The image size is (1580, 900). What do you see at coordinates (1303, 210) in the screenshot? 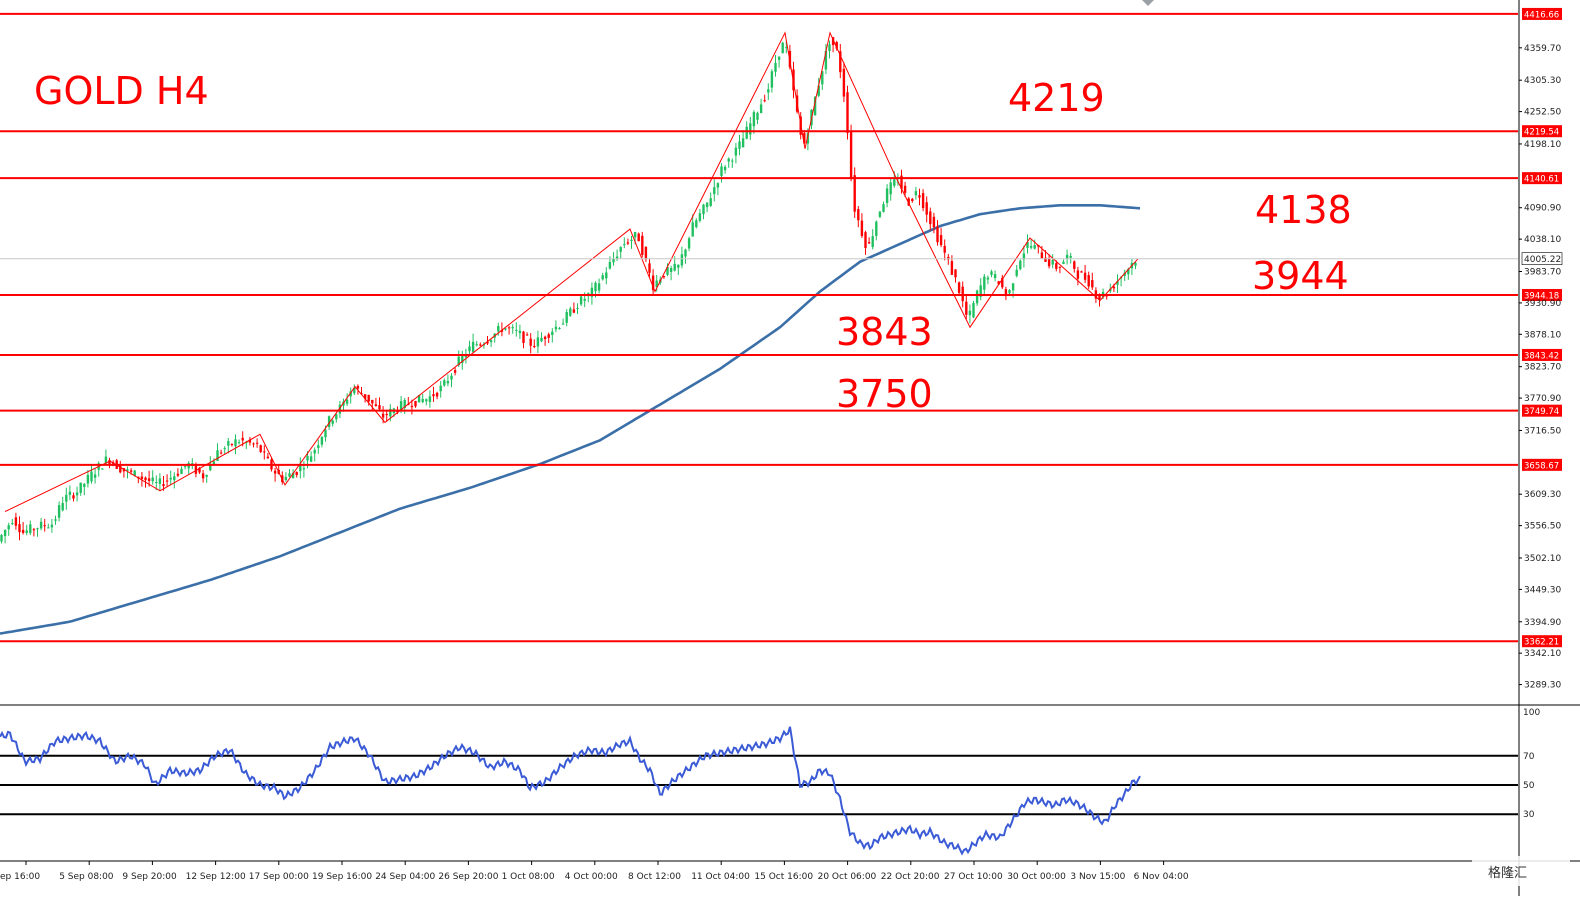
I see `annotation-4138: 4138` at bounding box center [1303, 210].